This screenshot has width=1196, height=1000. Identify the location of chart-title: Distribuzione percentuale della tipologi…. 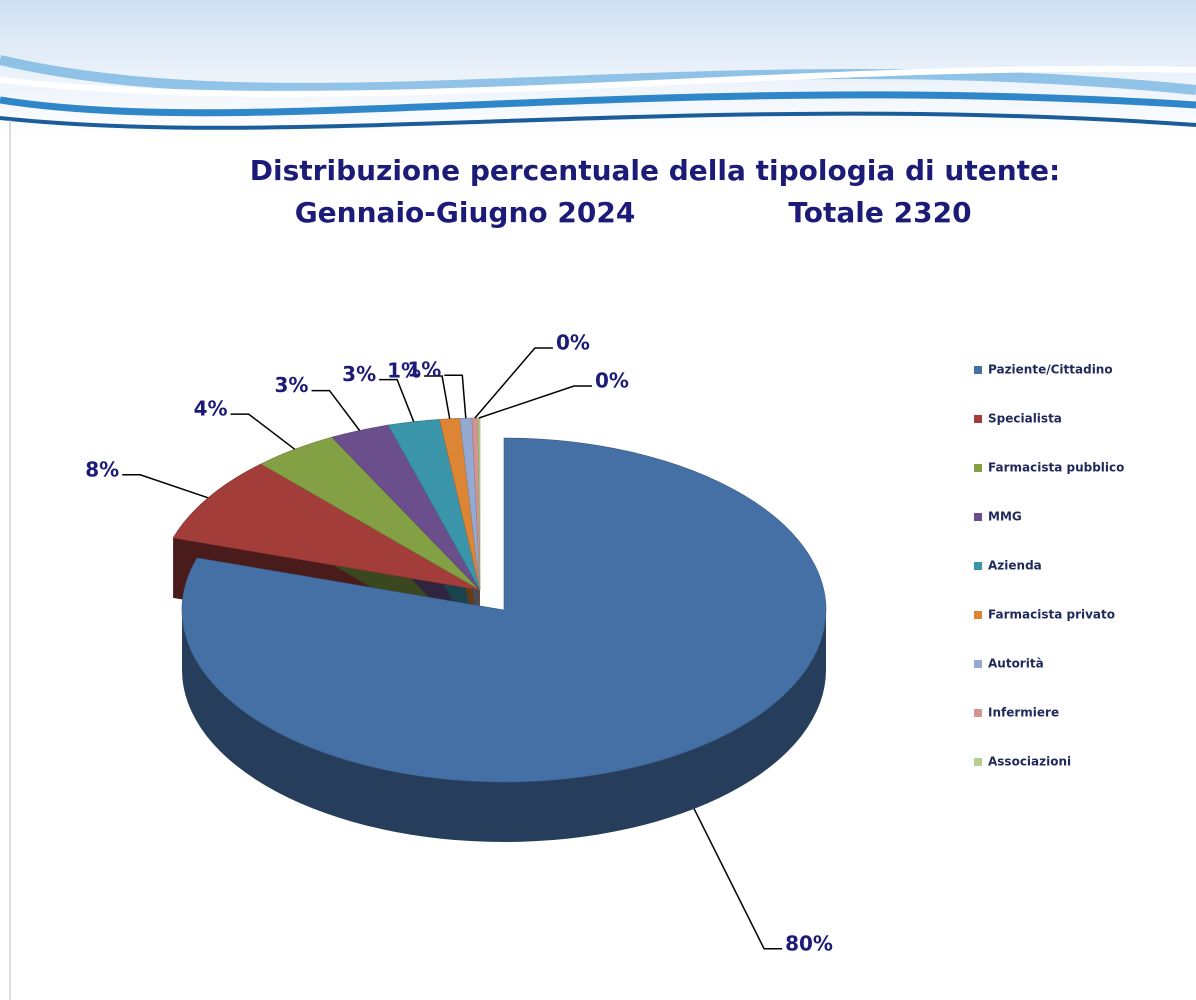
(655, 170).